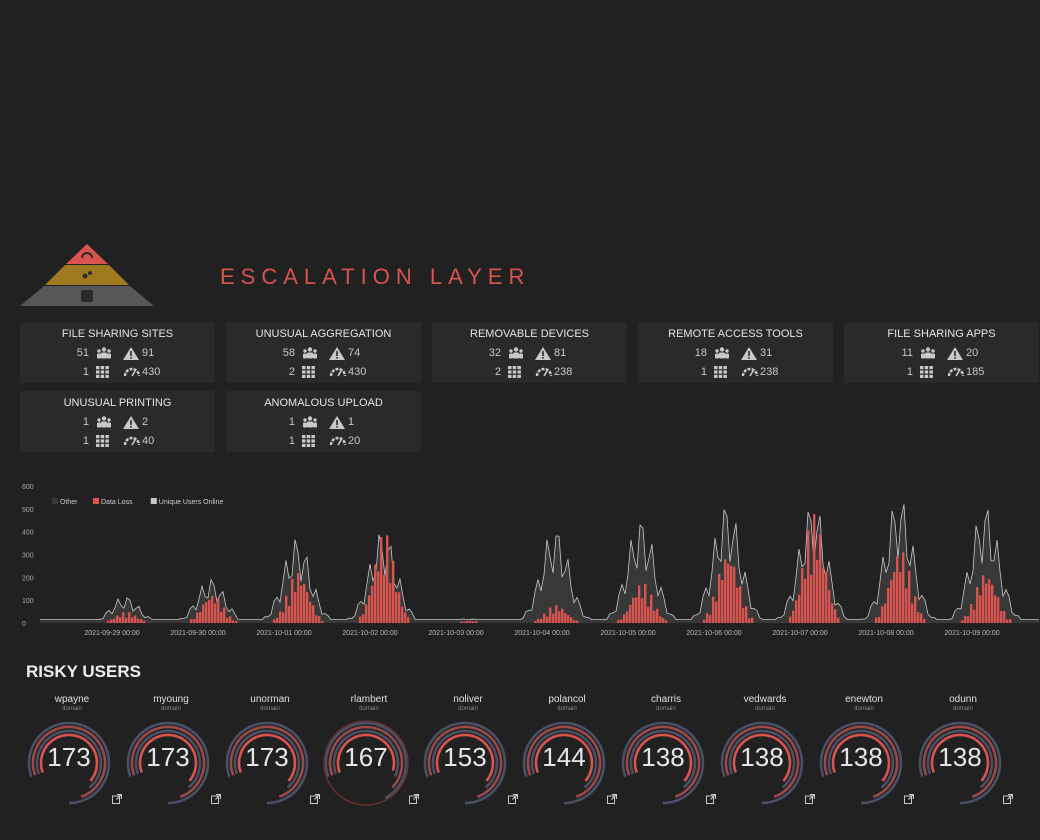 Image resolution: width=1040 pixels, height=840 pixels. What do you see at coordinates (24, 624) in the screenshot?
I see `y-tick-label: 0` at bounding box center [24, 624].